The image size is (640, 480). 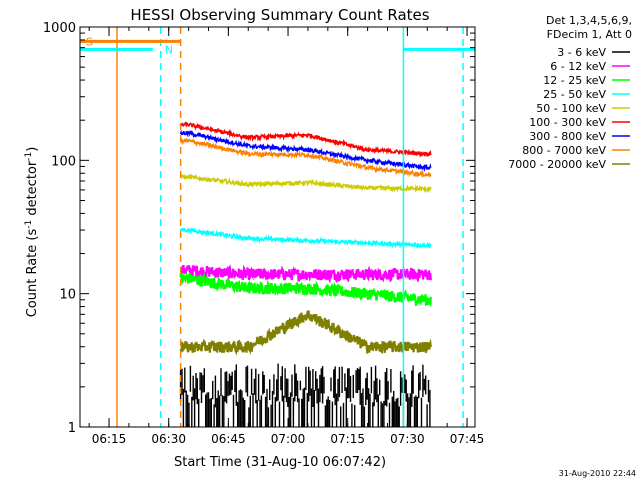 What do you see at coordinates (63, 161) in the screenshot?
I see `y-tick-label: 100` at bounding box center [63, 161].